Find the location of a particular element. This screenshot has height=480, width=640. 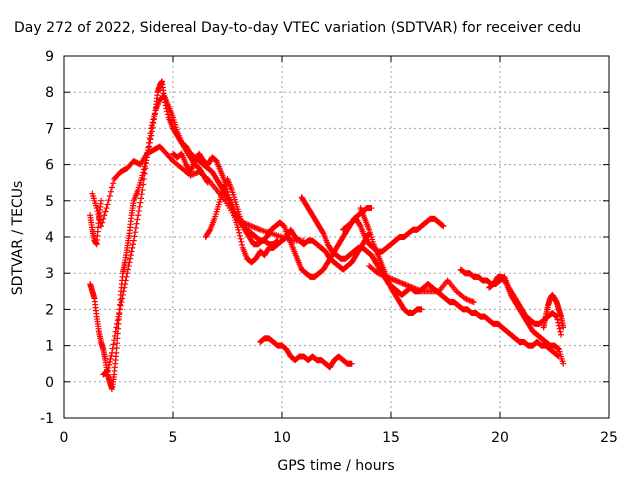

x-axis-label: GPS time / hours is located at coordinates (335, 466).